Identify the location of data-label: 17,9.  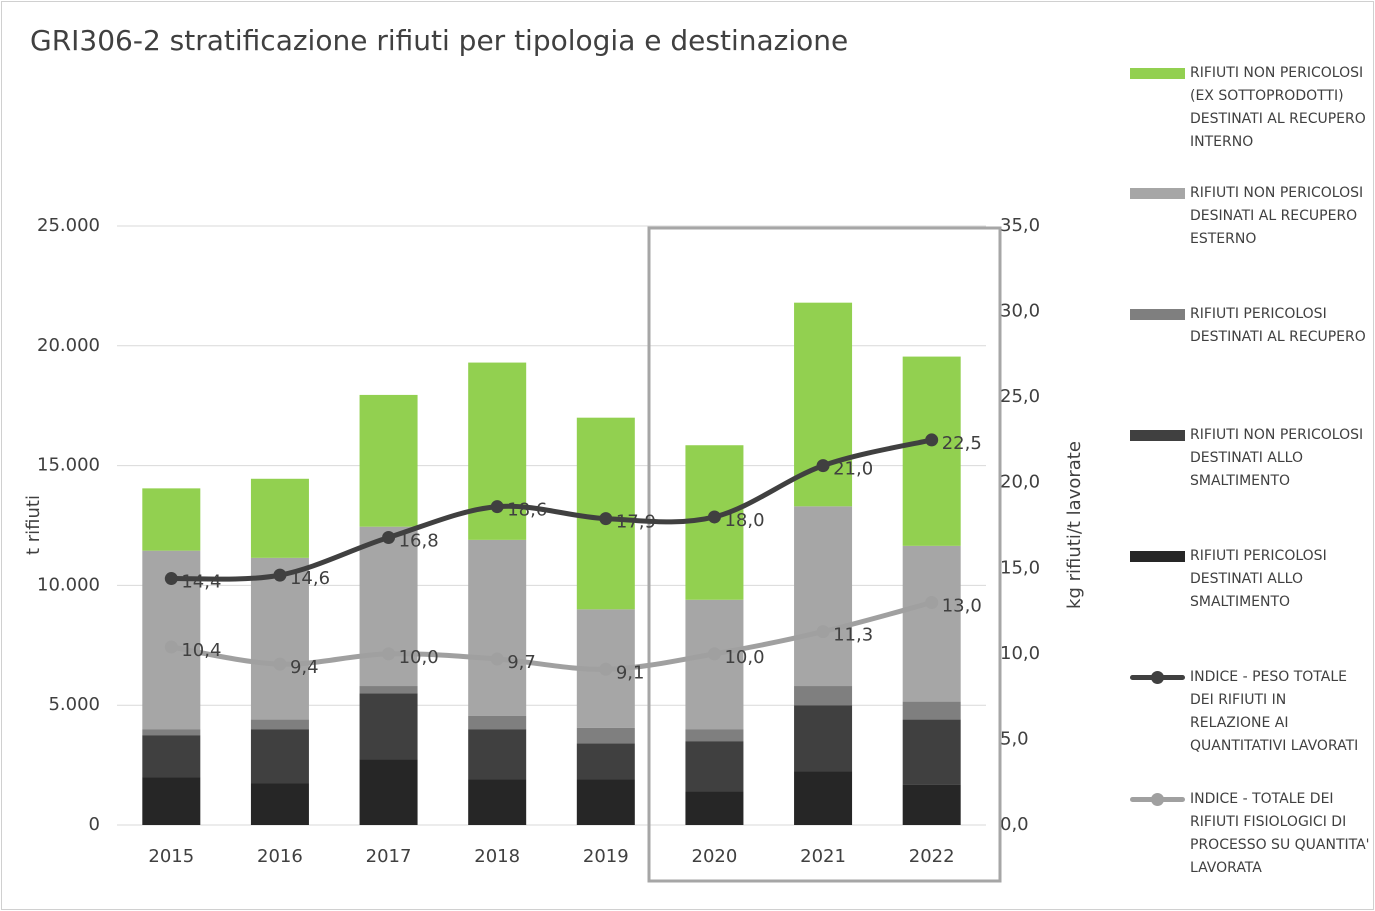
(636, 522).